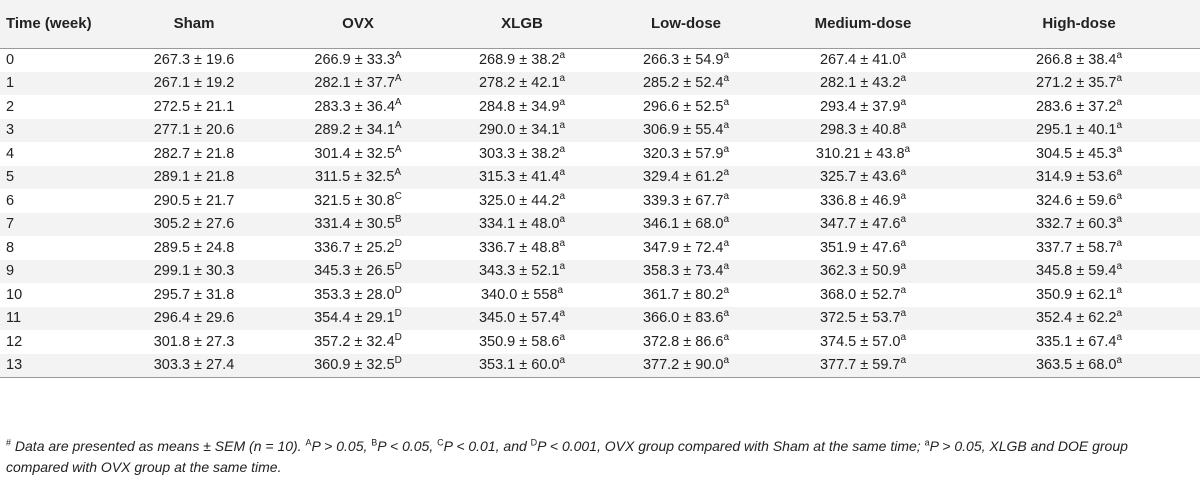 Image resolution: width=1200 pixels, height=488 pixels. Describe the element at coordinates (56, 60) in the screenshot. I see `cell-time: 0` at that location.